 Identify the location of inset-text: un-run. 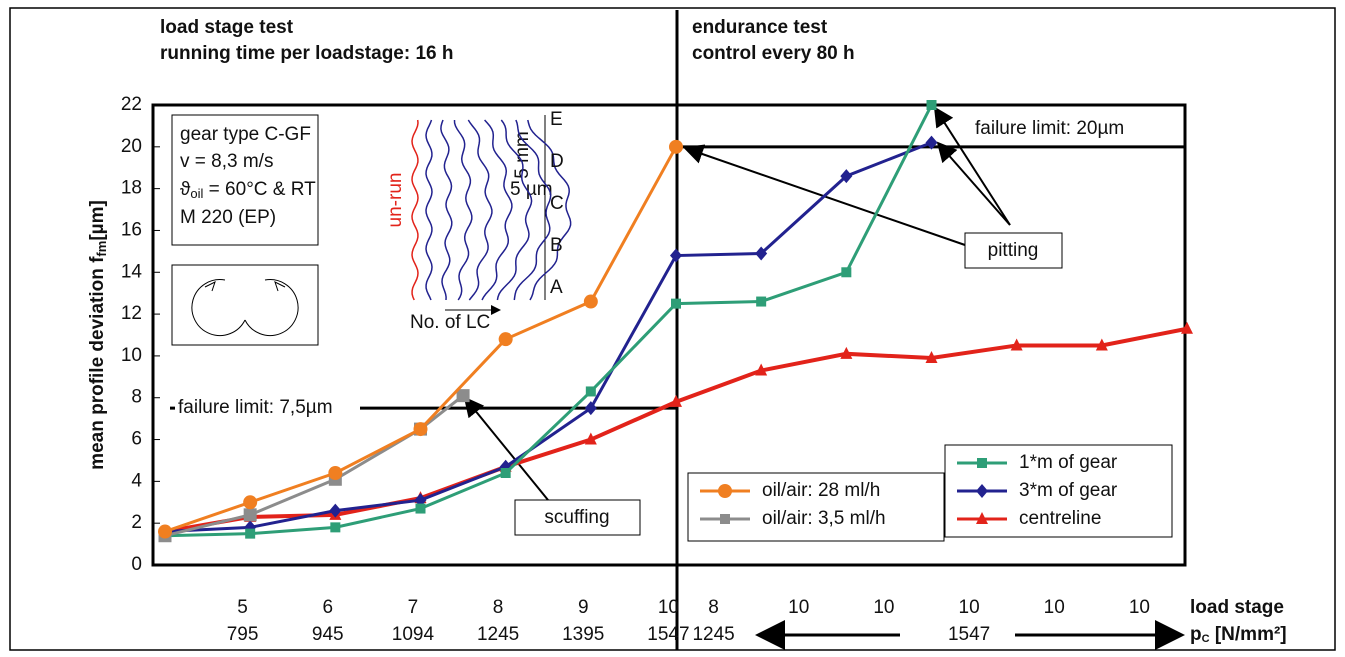
(395, 200).